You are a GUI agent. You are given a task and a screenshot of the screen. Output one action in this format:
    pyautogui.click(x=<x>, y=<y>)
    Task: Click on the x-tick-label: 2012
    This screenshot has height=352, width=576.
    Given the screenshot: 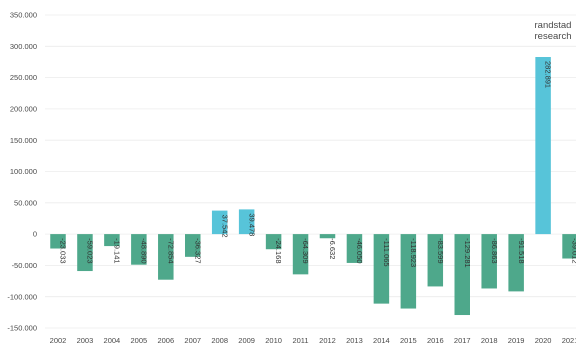 What is the action you would take?
    pyautogui.click(x=327, y=340)
    